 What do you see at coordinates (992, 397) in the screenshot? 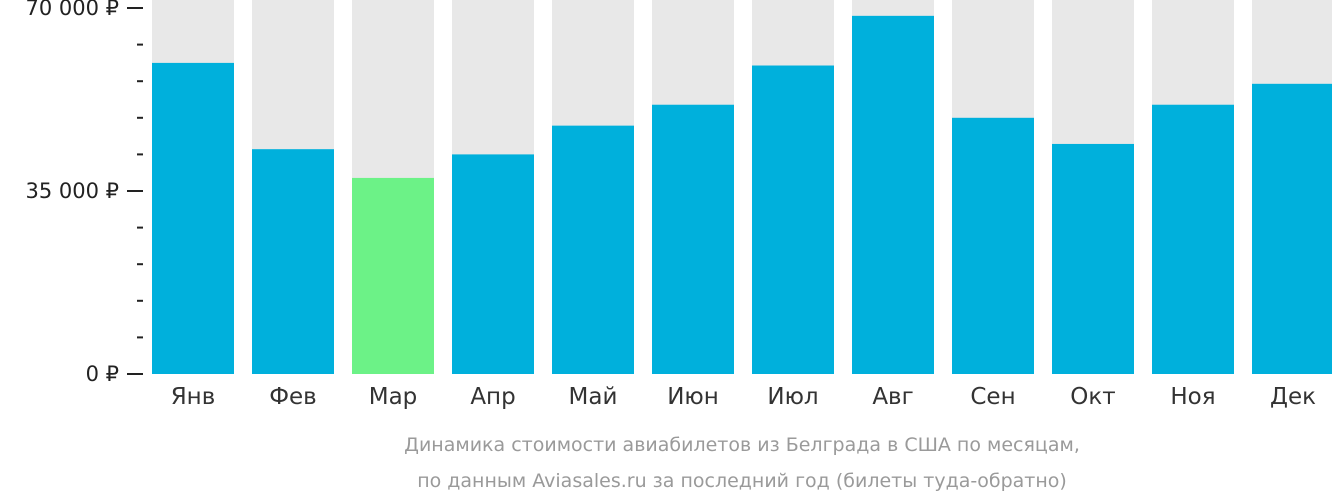
I see `x-tick-label-9: Сен` at bounding box center [992, 397].